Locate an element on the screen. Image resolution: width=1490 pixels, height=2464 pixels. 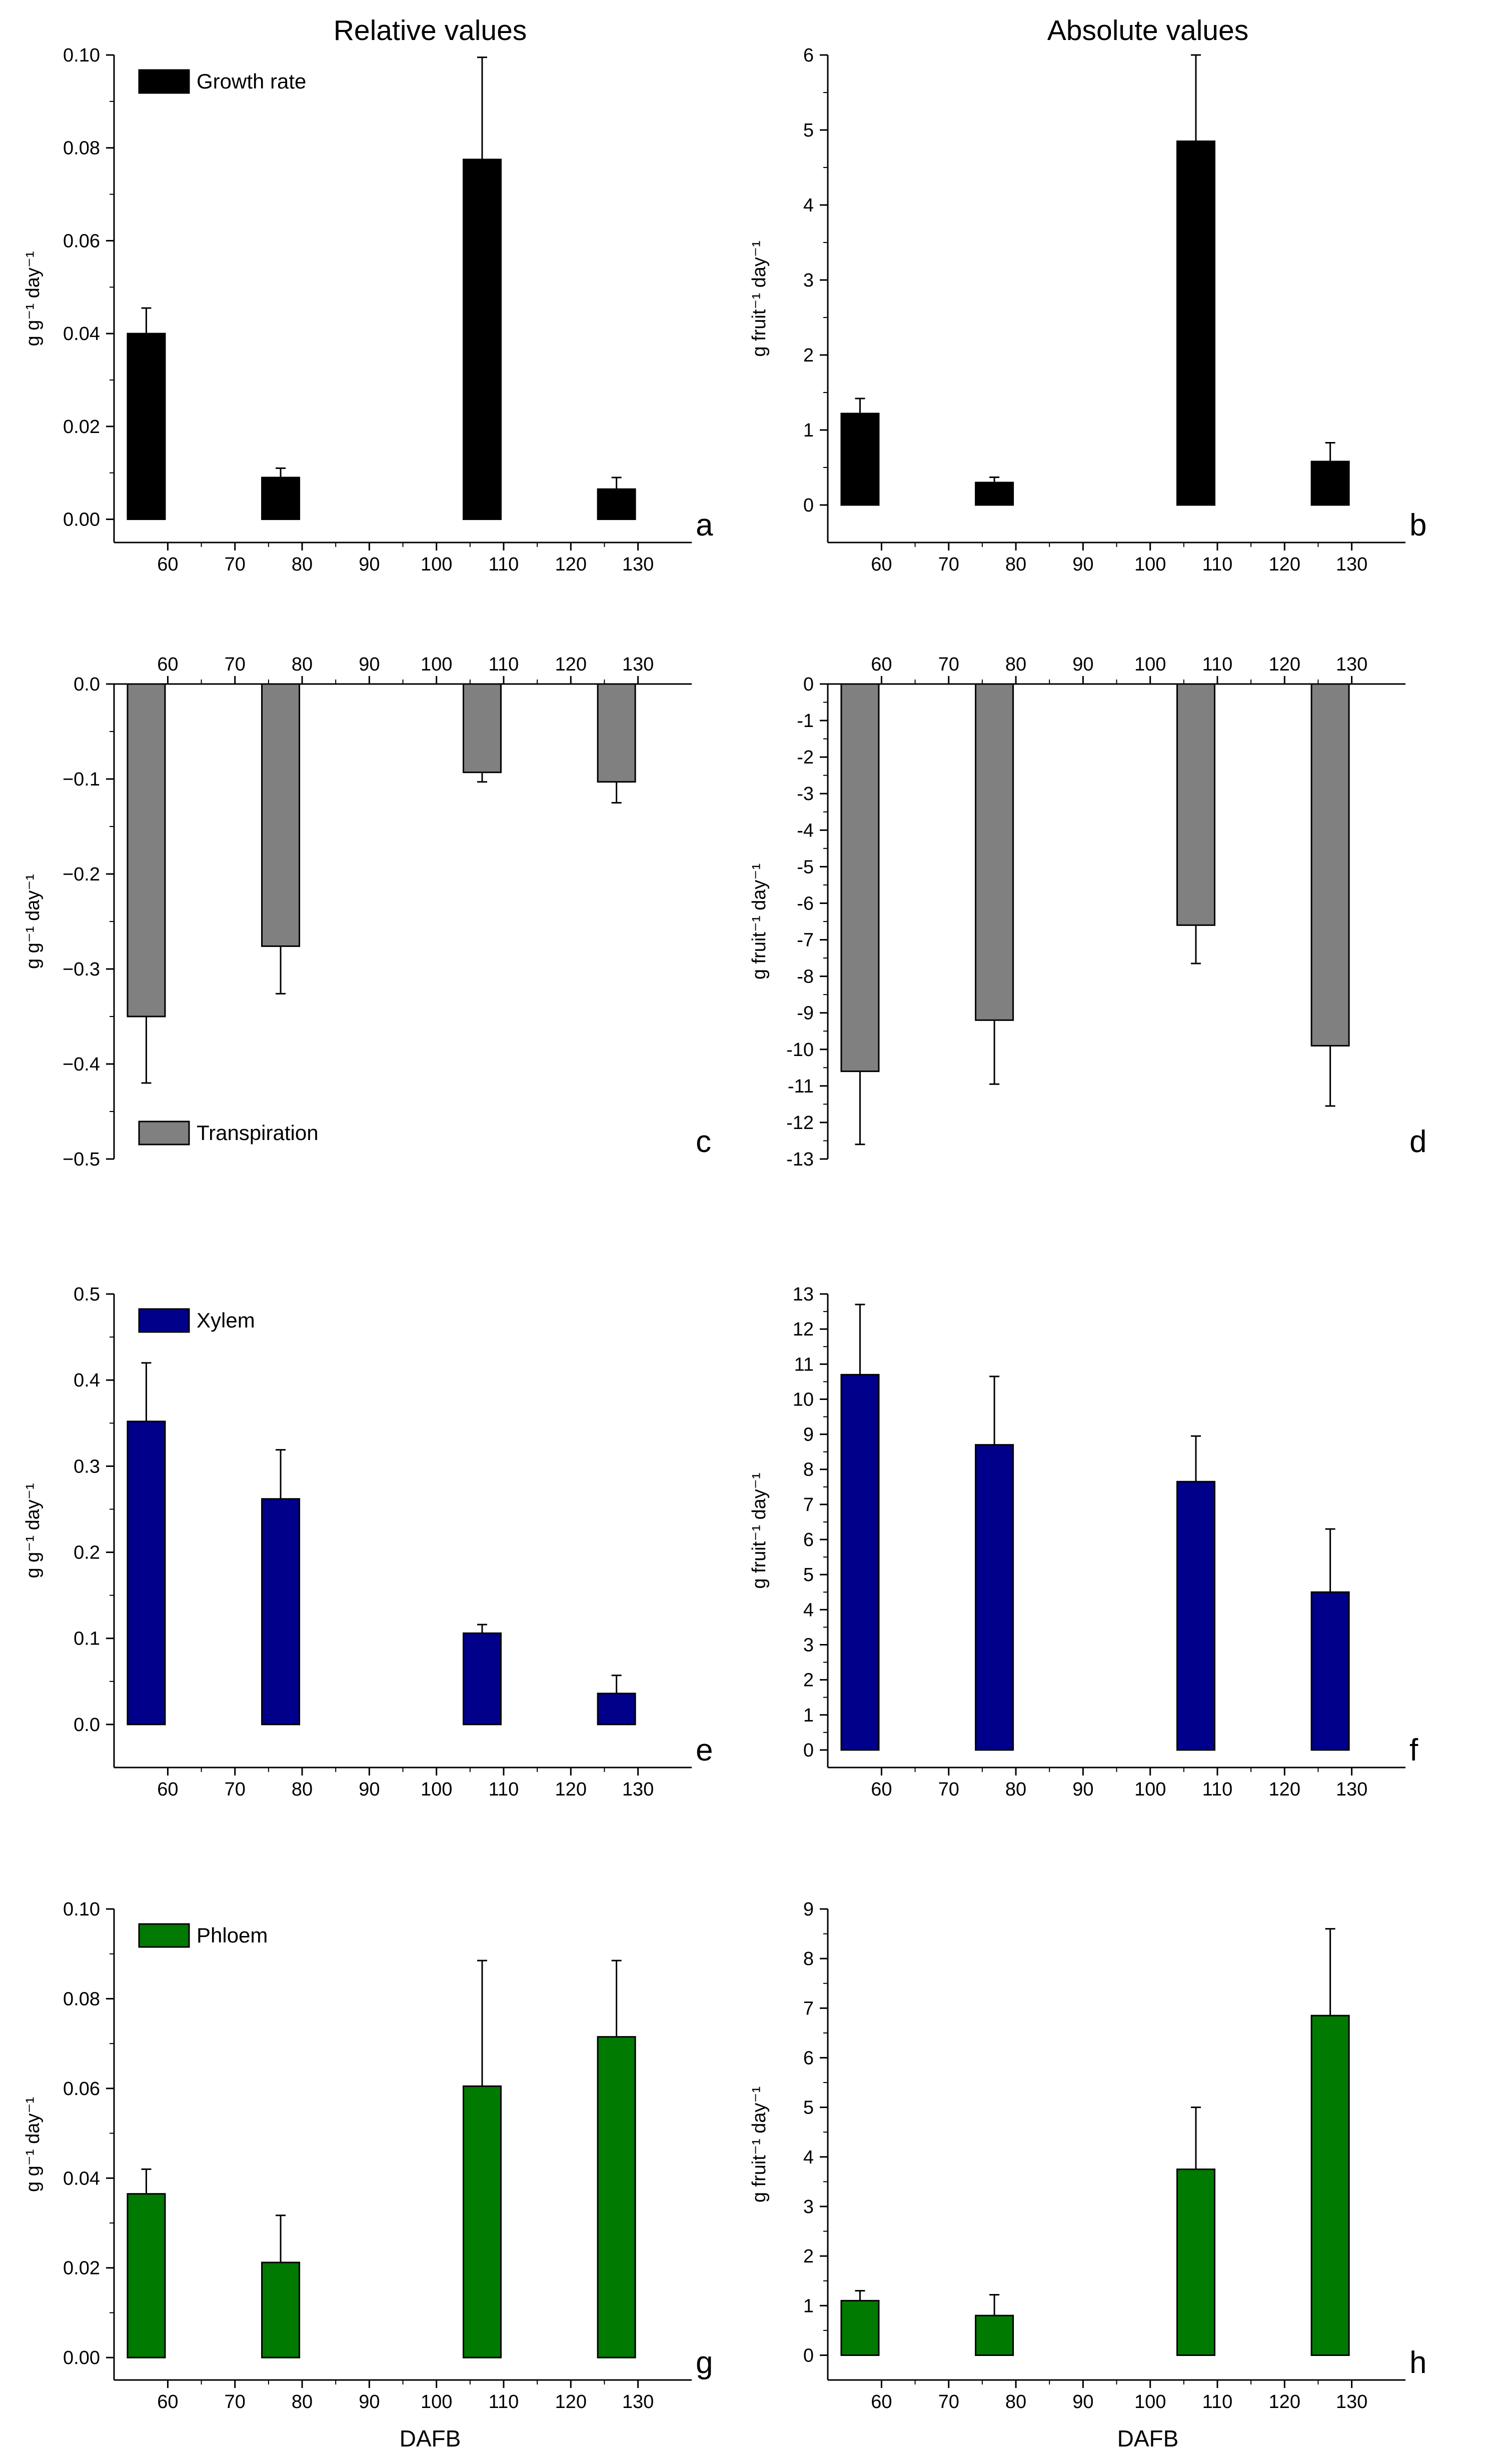
y-tick-label: −0.5 is located at coordinates (81, 1159).